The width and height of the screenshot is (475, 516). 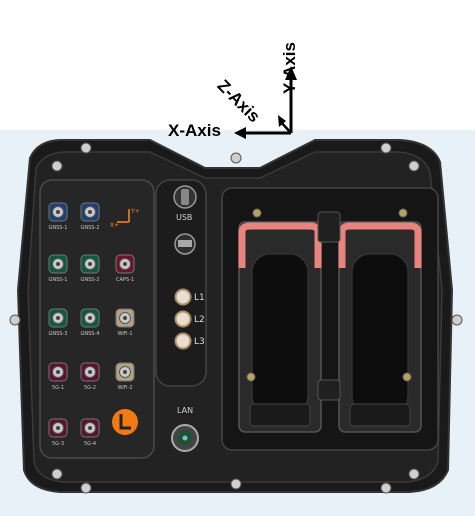 What do you see at coordinates (124, 388) in the screenshot?
I see `port-label: WiFi-2` at bounding box center [124, 388].